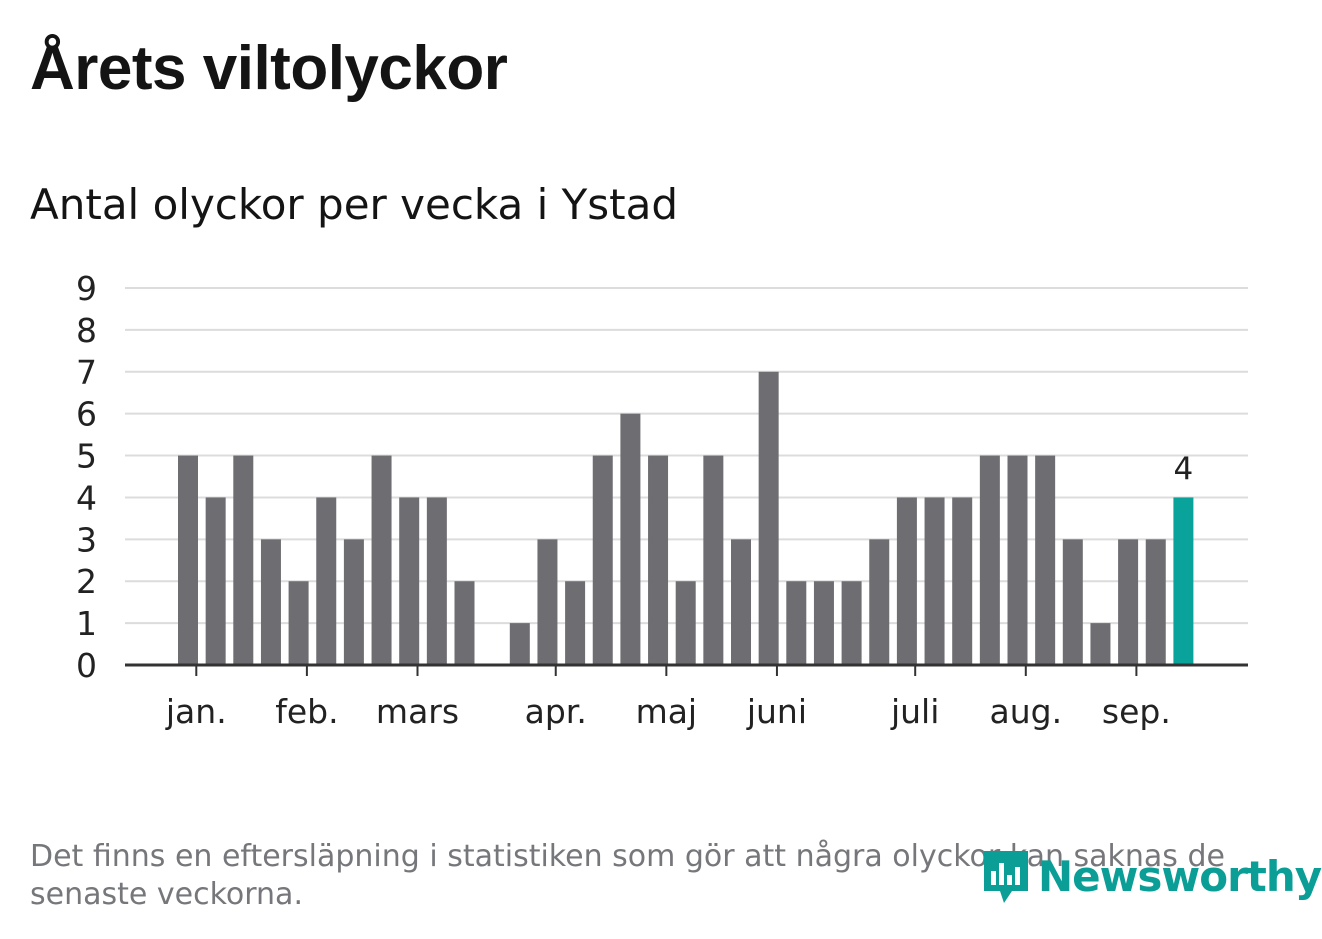  I want to click on newsworthy-logo-icon, so click(1006, 877).